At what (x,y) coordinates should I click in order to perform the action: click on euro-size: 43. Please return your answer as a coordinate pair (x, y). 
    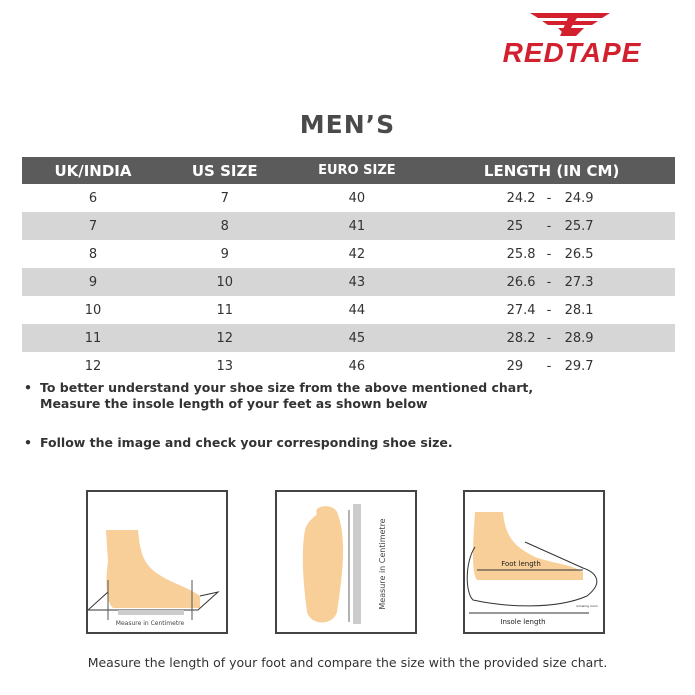
    Looking at the image, I should click on (357, 282).